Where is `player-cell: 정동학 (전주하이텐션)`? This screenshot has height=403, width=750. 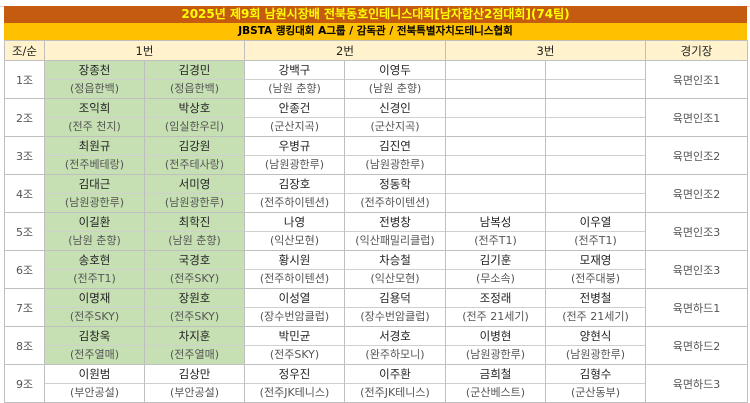
player-cell: 정동학 (전주하이텐션) is located at coordinates (395, 193).